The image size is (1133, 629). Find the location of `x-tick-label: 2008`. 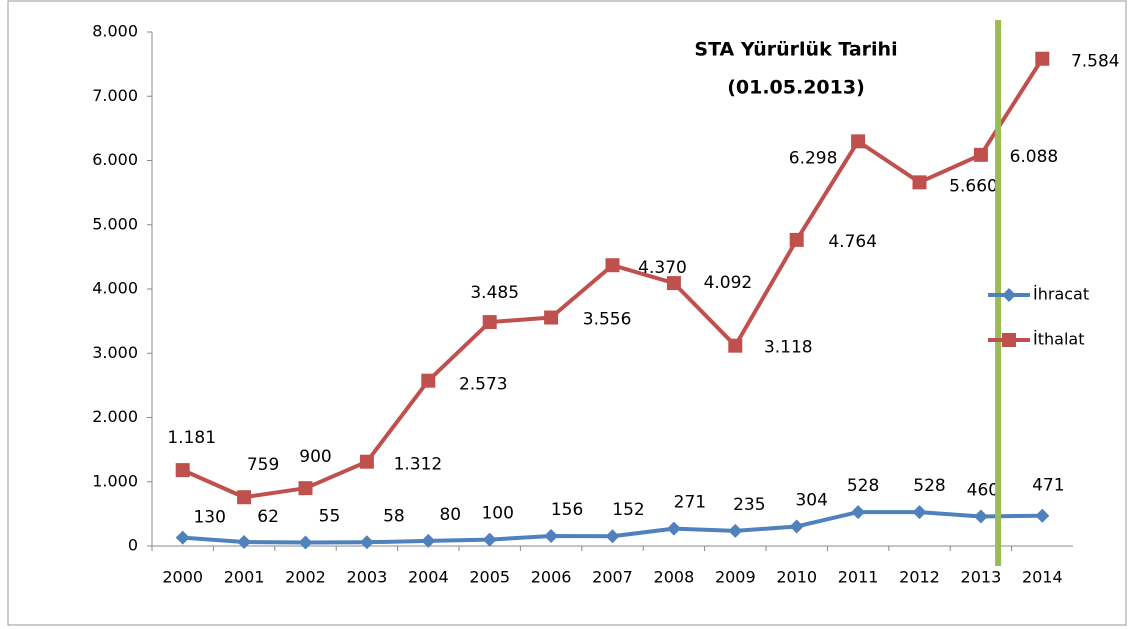

x-tick-label: 2008 is located at coordinates (674, 577).